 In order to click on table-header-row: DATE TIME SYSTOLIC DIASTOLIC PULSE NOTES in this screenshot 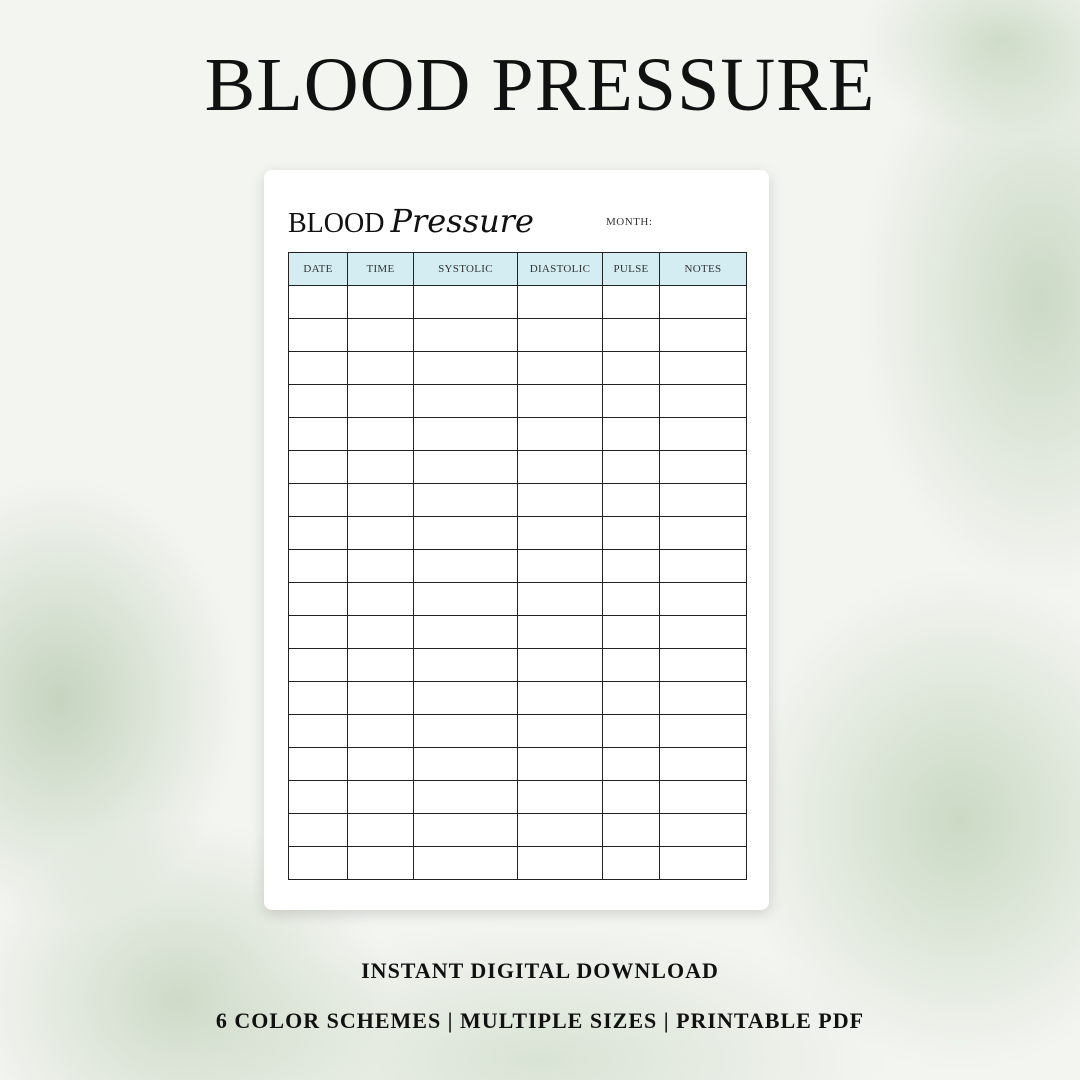, I will do `click(517, 269)`.